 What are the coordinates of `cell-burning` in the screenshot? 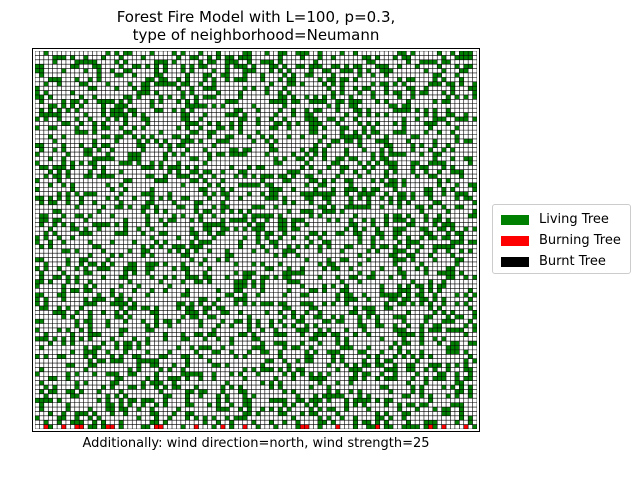 It's located at (46, 426).